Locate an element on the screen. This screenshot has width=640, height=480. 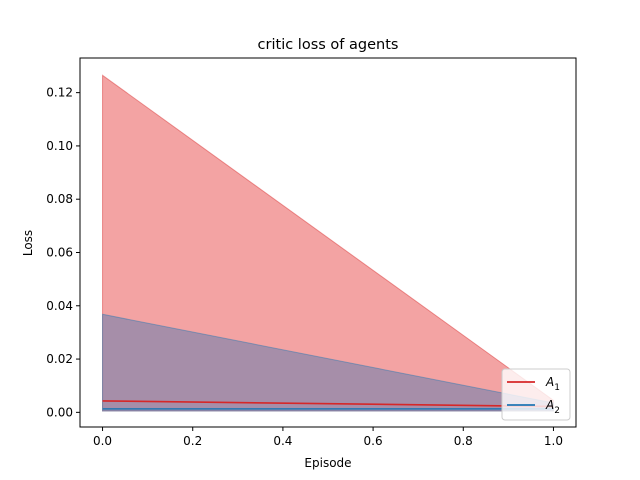
y-tick-label: 0.08 is located at coordinates (59, 199).